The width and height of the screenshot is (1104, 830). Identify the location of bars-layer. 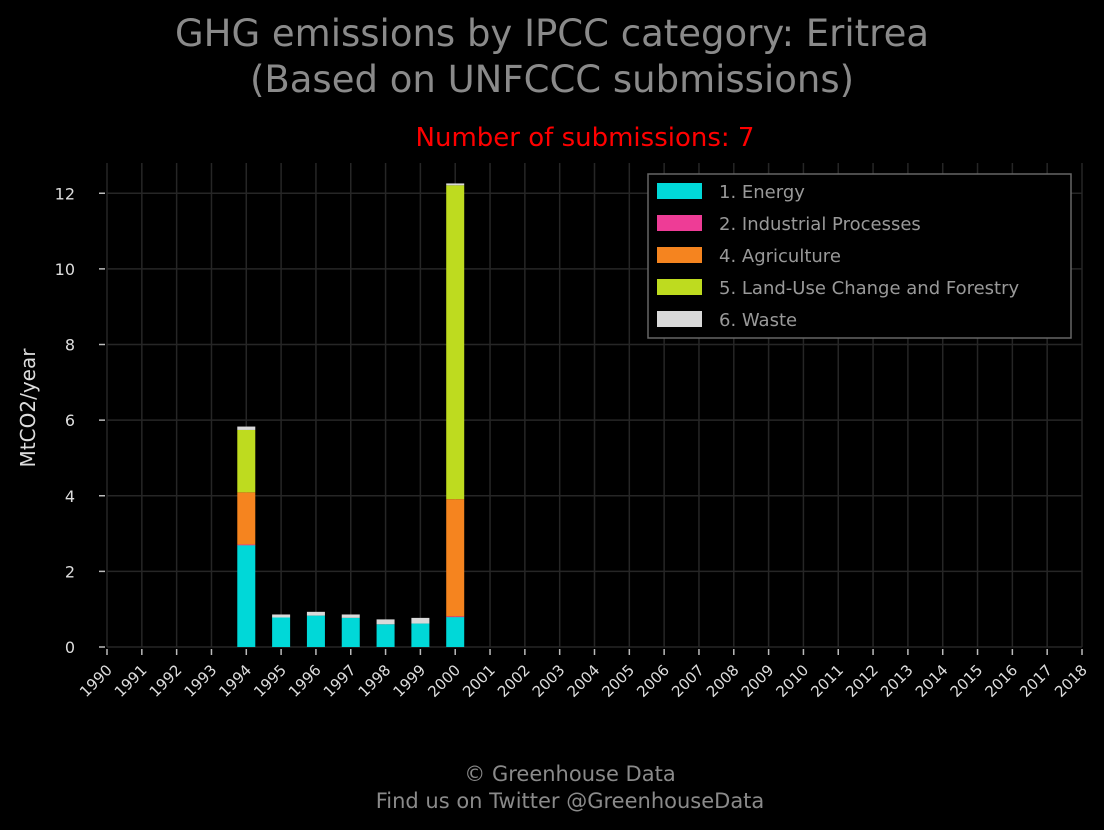
(351, 415).